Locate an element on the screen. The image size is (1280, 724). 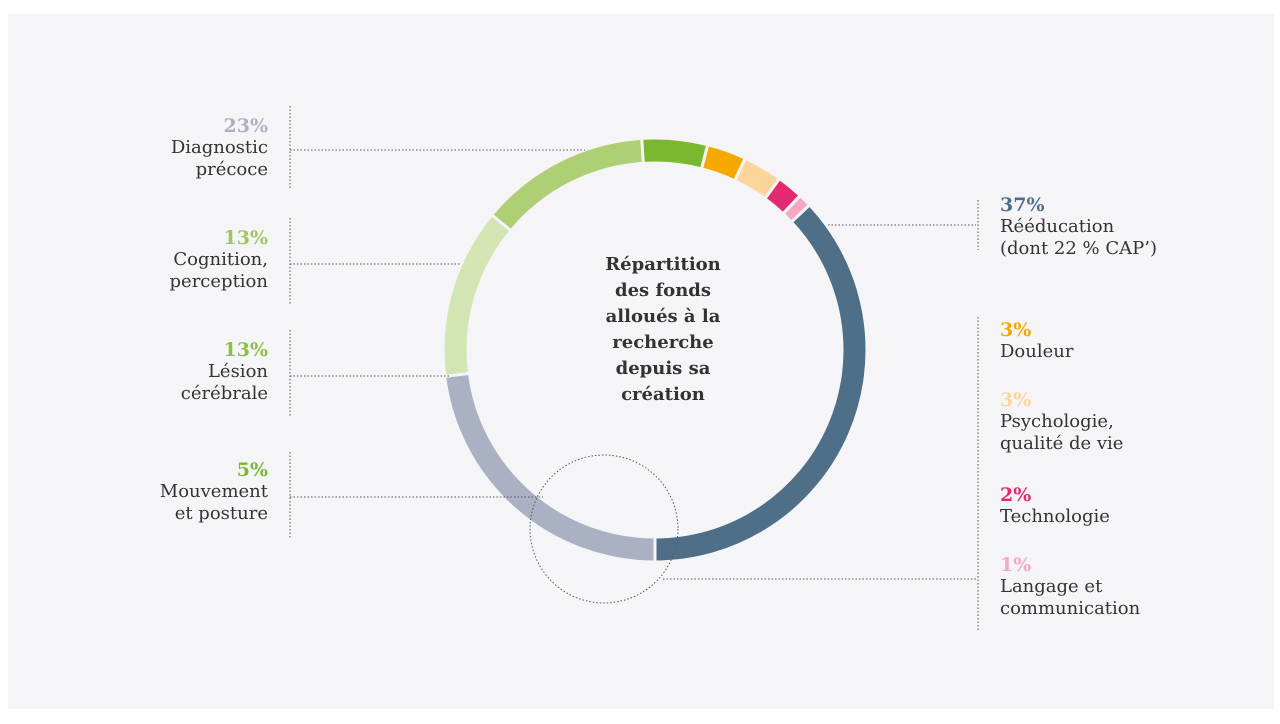
center-title-emphasis: depuis sa is located at coordinates (663, 368).